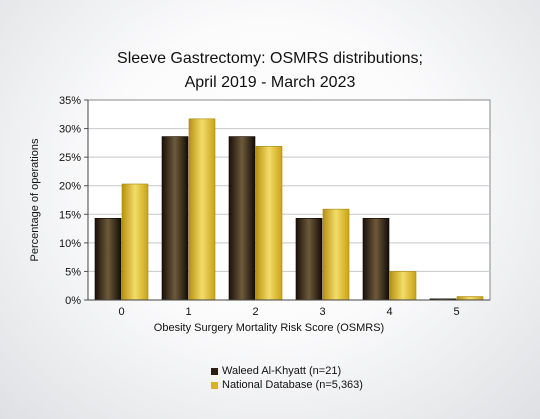  Describe the element at coordinates (292, 385) in the screenshot. I see `legend-label: National Database (n=5,363)` at that location.